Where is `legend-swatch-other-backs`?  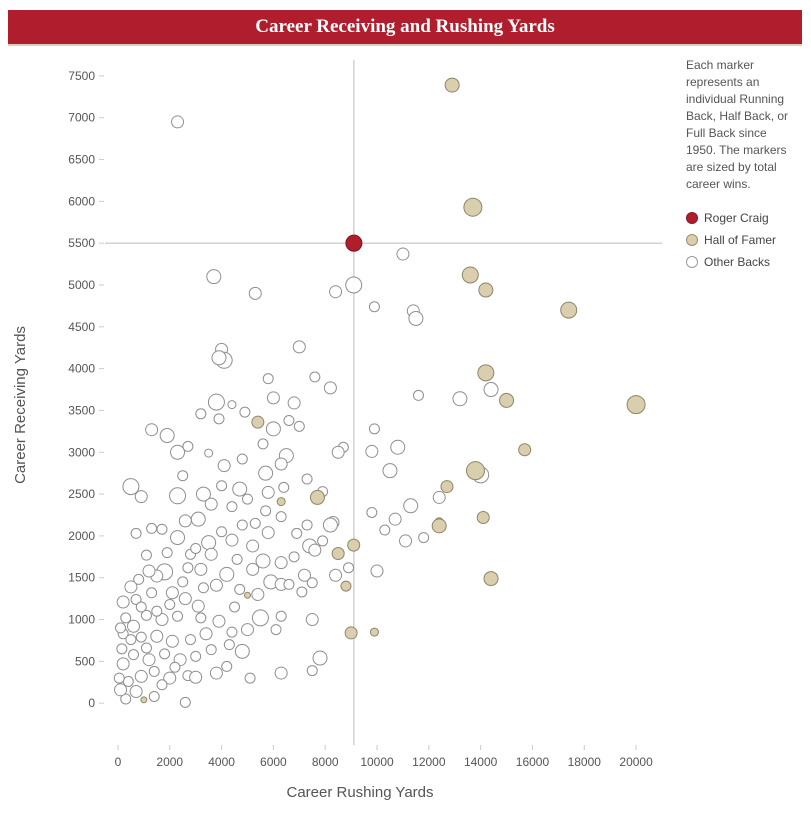
legend-swatch-other-backs is located at coordinates (692, 262).